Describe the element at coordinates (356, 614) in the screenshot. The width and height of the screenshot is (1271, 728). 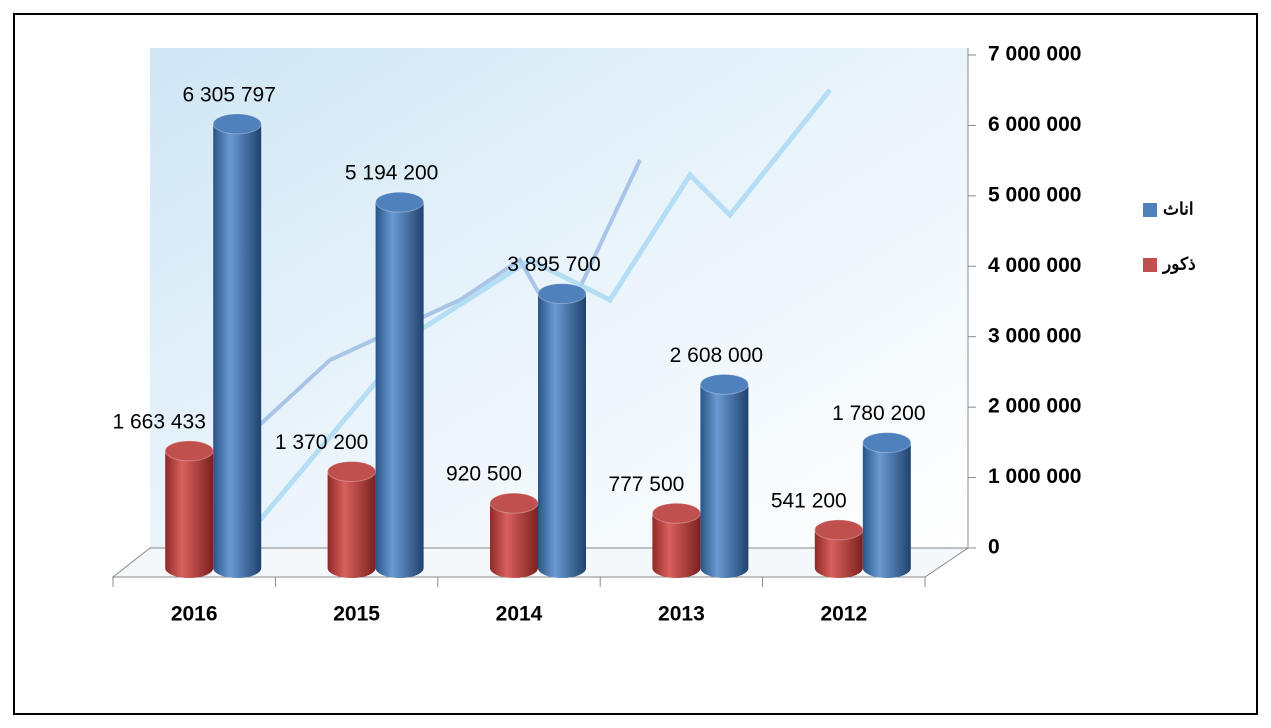
I see `x-tick-label: 2015` at that location.